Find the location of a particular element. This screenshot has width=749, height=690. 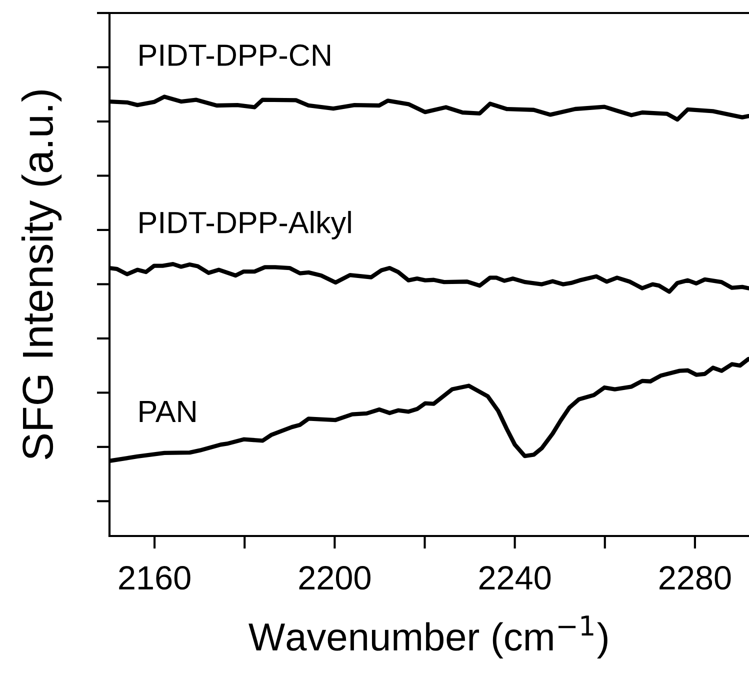

y-axis-title: SFG Intensity (a.u.) is located at coordinates (41, 275).